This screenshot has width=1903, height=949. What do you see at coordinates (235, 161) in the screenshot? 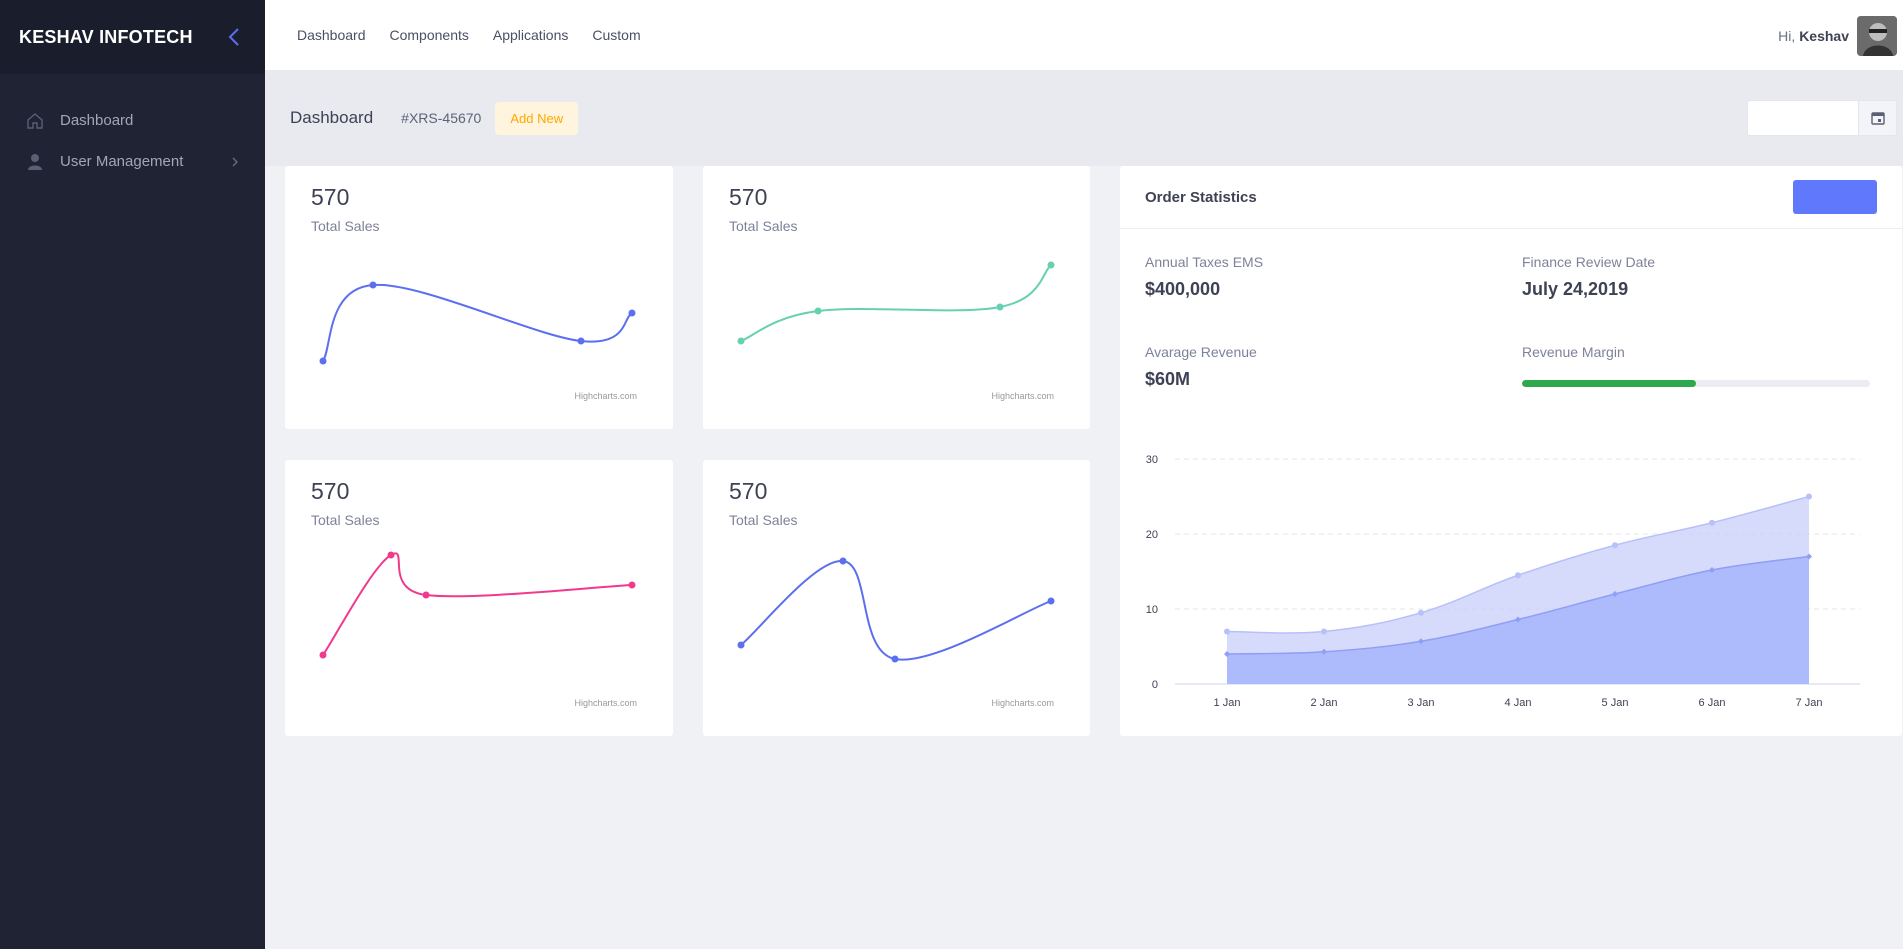
I see `chevron-right-icon` at bounding box center [235, 161].